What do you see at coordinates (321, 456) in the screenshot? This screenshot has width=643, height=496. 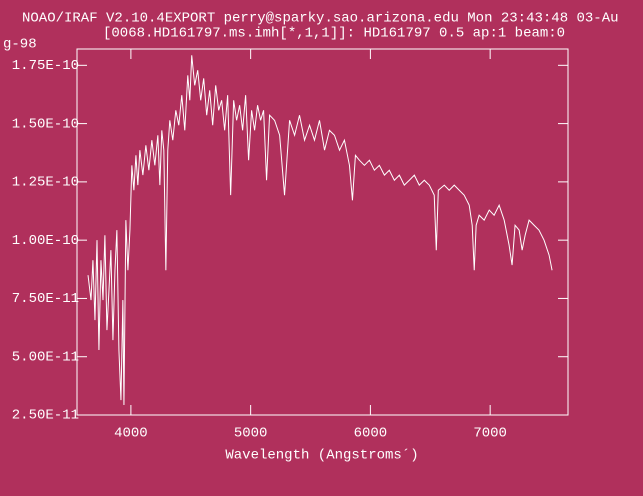 I see `x-axis-label: Wavelength (Angstroms´)` at bounding box center [321, 456].